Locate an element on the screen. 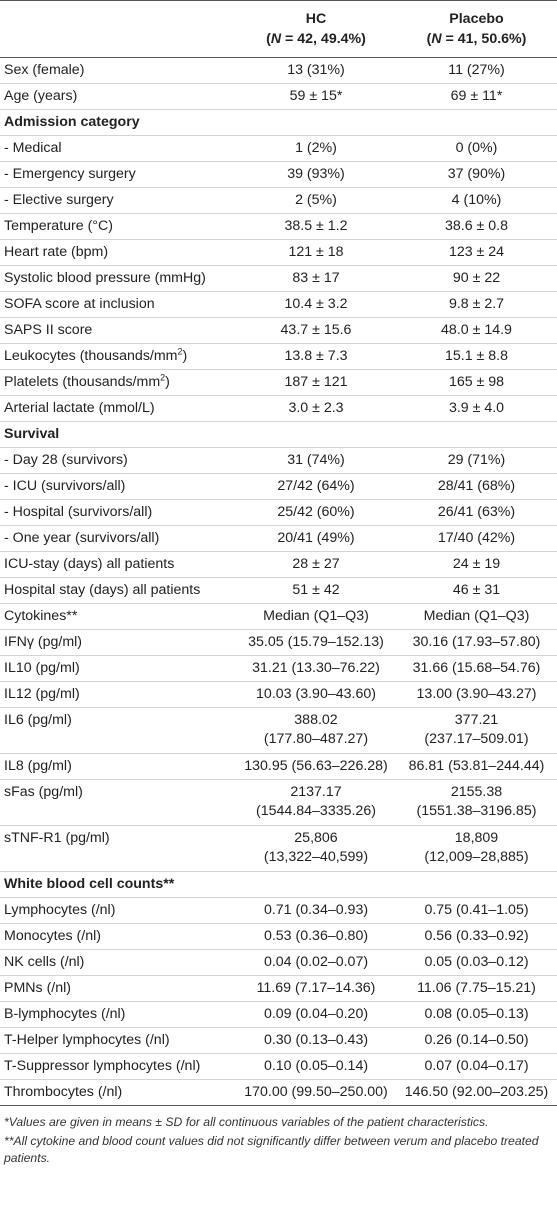 The image size is (557, 1223). placebo-value-cell: 0.07 (0.04–0.17) is located at coordinates (476, 1067).